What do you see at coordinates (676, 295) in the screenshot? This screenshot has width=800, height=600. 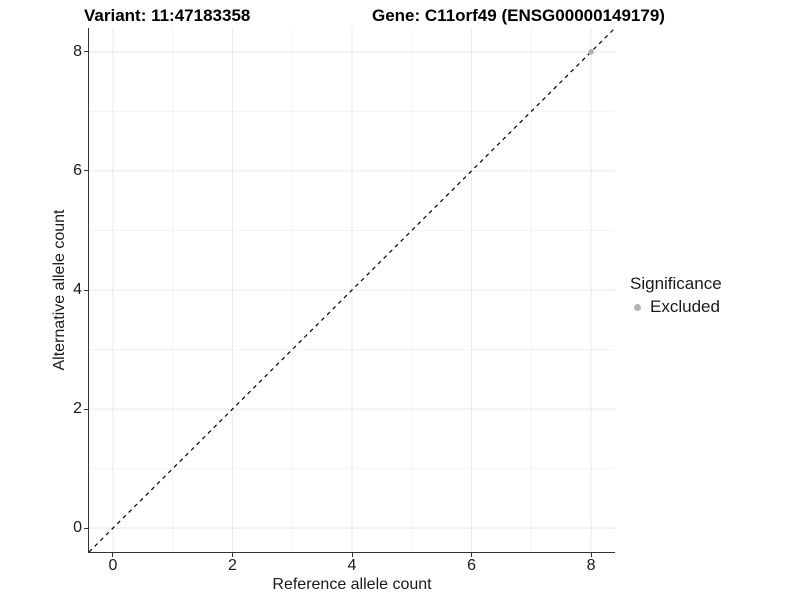 I see `legend: Significance Excluded` at bounding box center [676, 295].